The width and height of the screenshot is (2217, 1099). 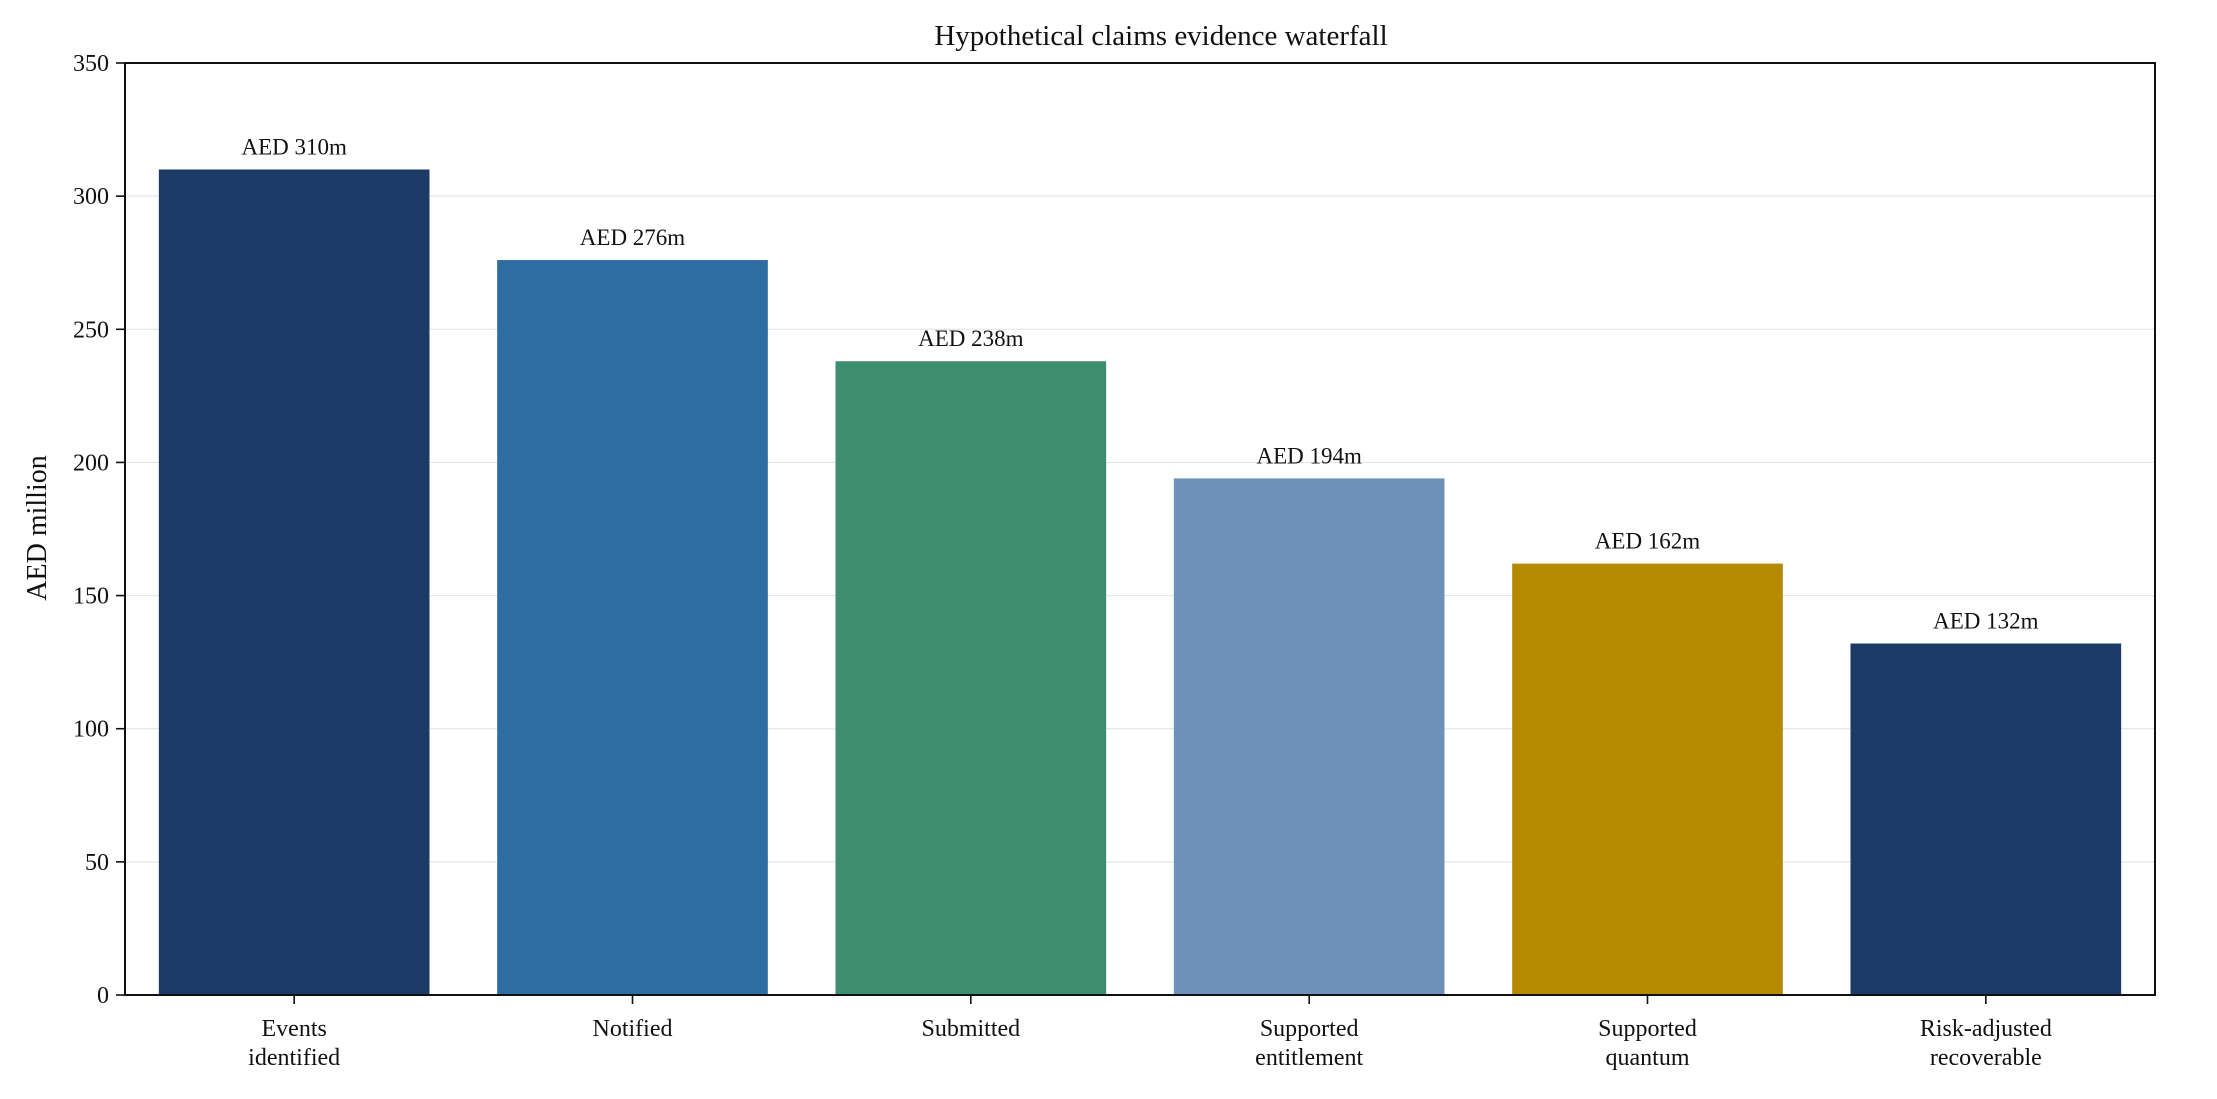 What do you see at coordinates (1986, 1058) in the screenshot?
I see `x-tick-label-line: recoverable` at bounding box center [1986, 1058].